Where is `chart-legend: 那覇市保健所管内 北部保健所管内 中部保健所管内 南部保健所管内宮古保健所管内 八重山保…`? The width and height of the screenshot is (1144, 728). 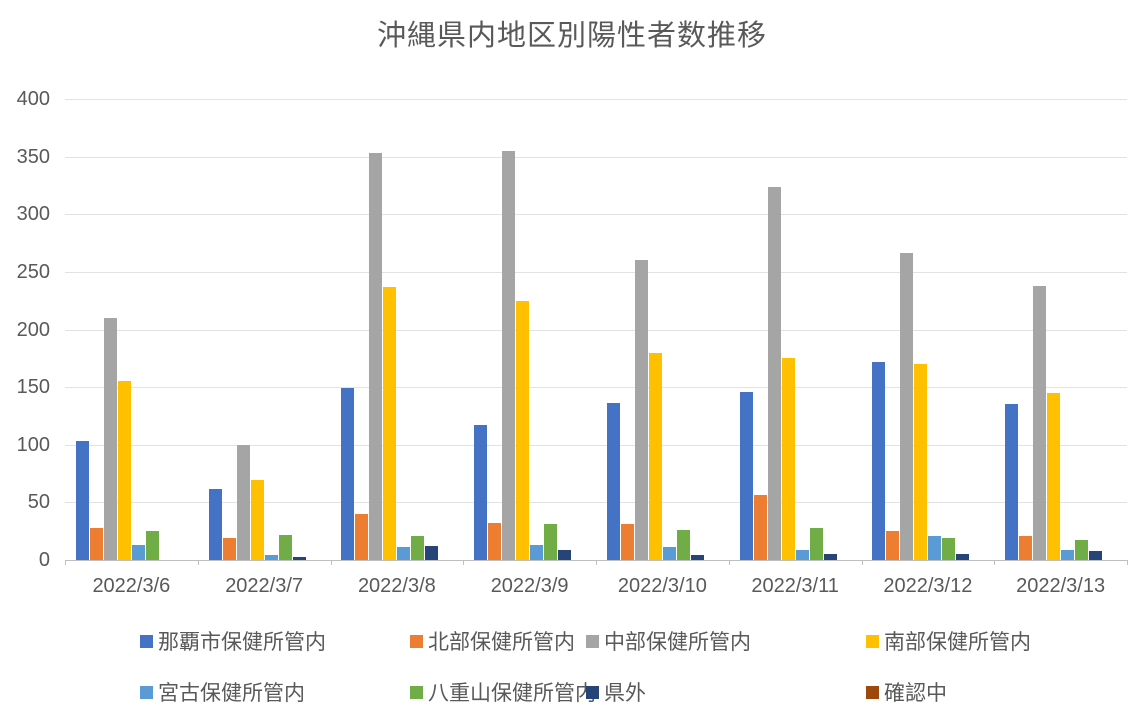
chart-legend: 那覇市保健所管内 北部保健所管内 中部保健所管内 南部保健所管内宮古保健所管内 八重山保… is located at coordinates (610, 677).